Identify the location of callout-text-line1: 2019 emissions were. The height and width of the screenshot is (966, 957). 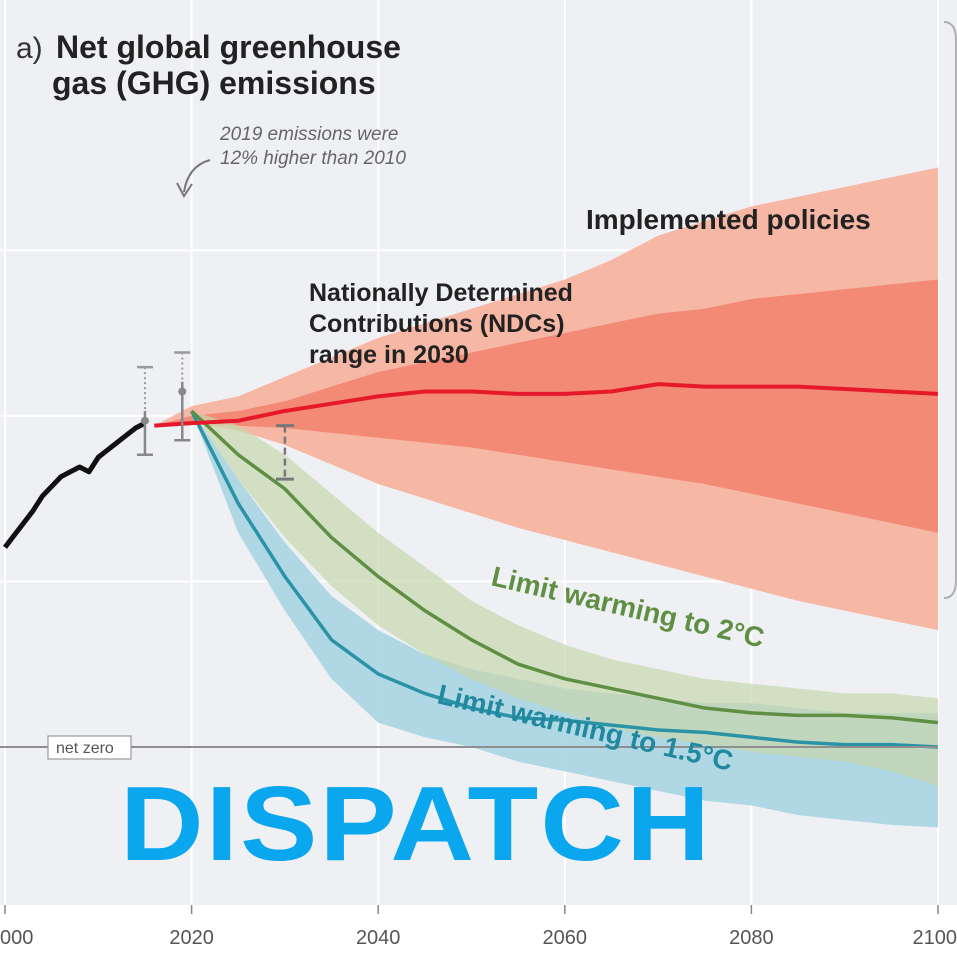
(308, 134).